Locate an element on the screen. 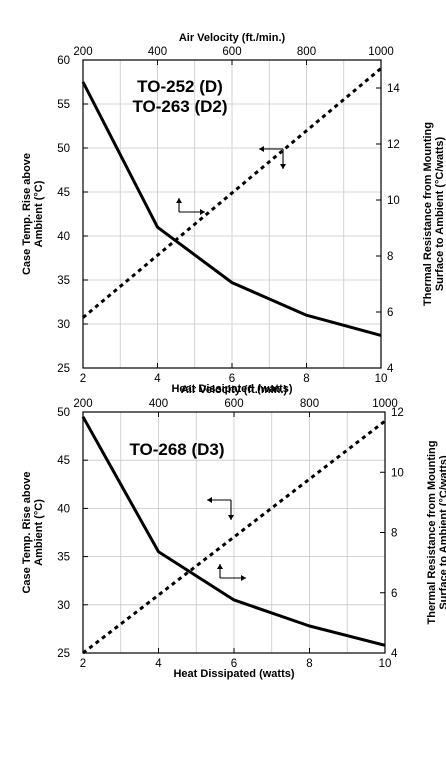 Image resolution: width=446 pixels, height=761 pixels. package-label: TO-268 (D3) is located at coordinates (176, 449).